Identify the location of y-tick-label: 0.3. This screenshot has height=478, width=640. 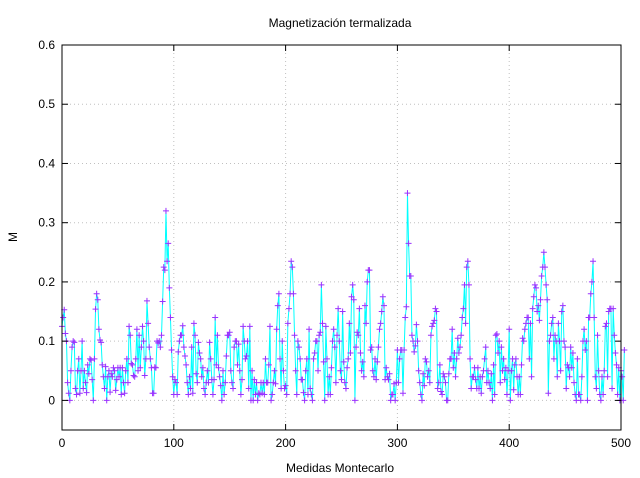
(46, 223).